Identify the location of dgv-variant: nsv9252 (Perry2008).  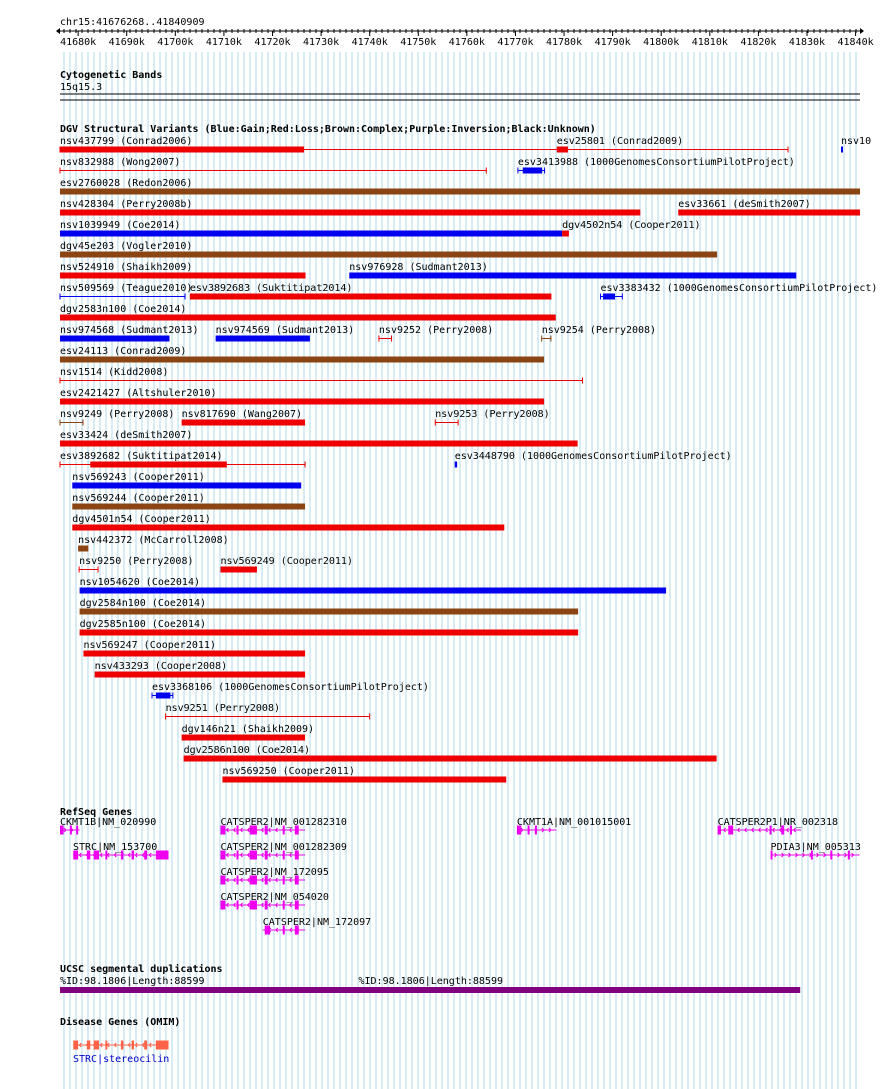
(435, 333).